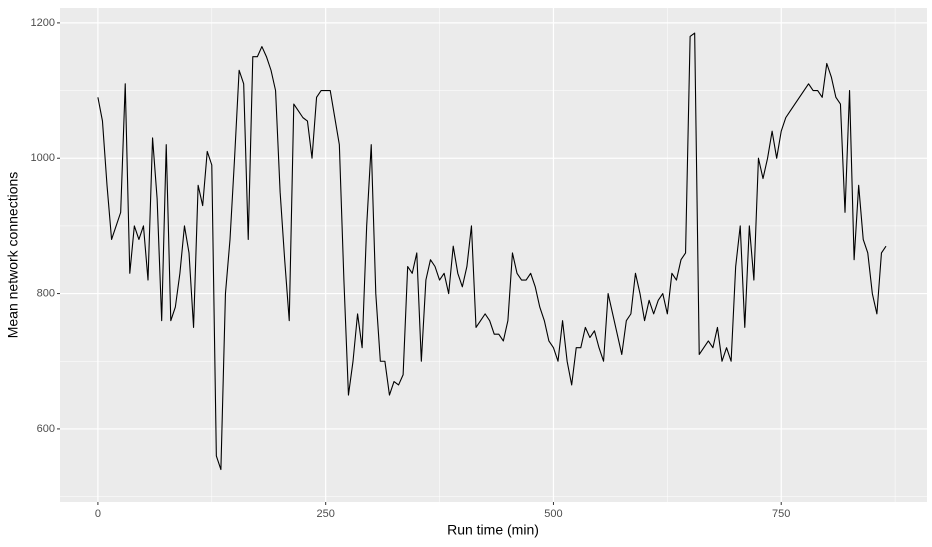 This screenshot has width=932, height=547. What do you see at coordinates (781, 514) in the screenshot?
I see `x-tick-label: 750` at bounding box center [781, 514].